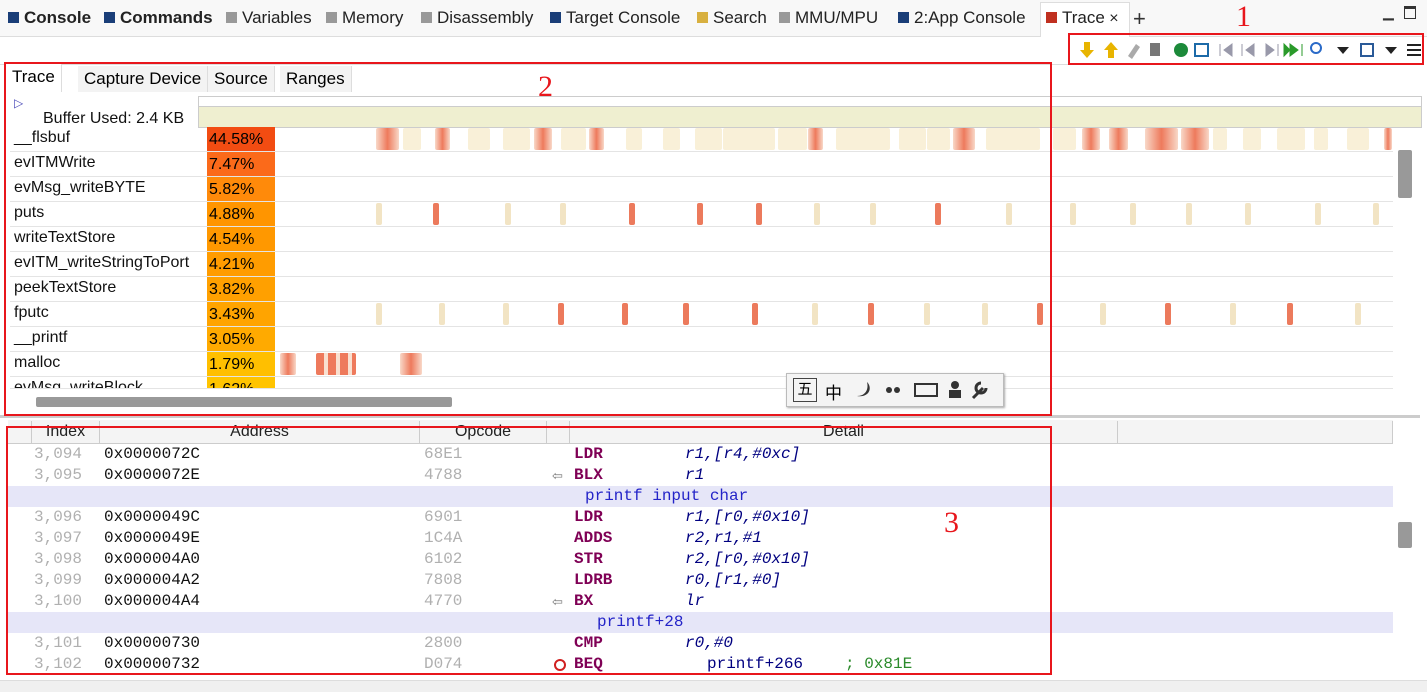 This screenshot has height=692, width=1427. Describe the element at coordinates (65, 287) in the screenshot. I see `function-name: peekTextStore` at that location.